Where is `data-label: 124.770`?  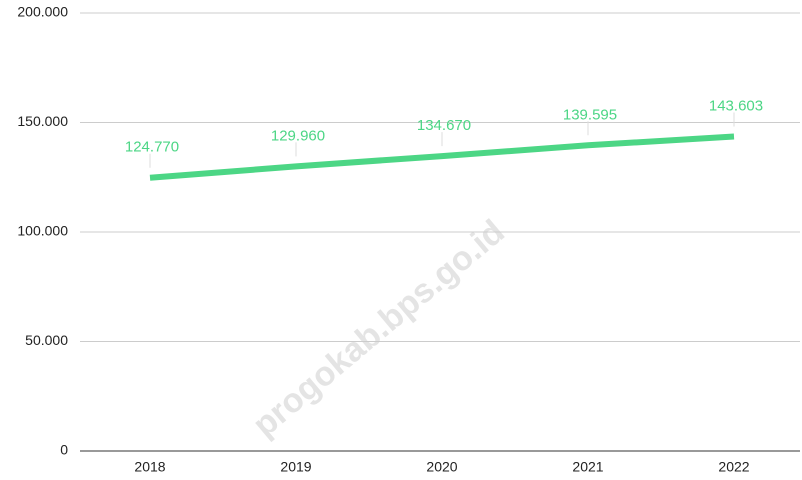
data-label: 124.770 is located at coordinates (152, 147).